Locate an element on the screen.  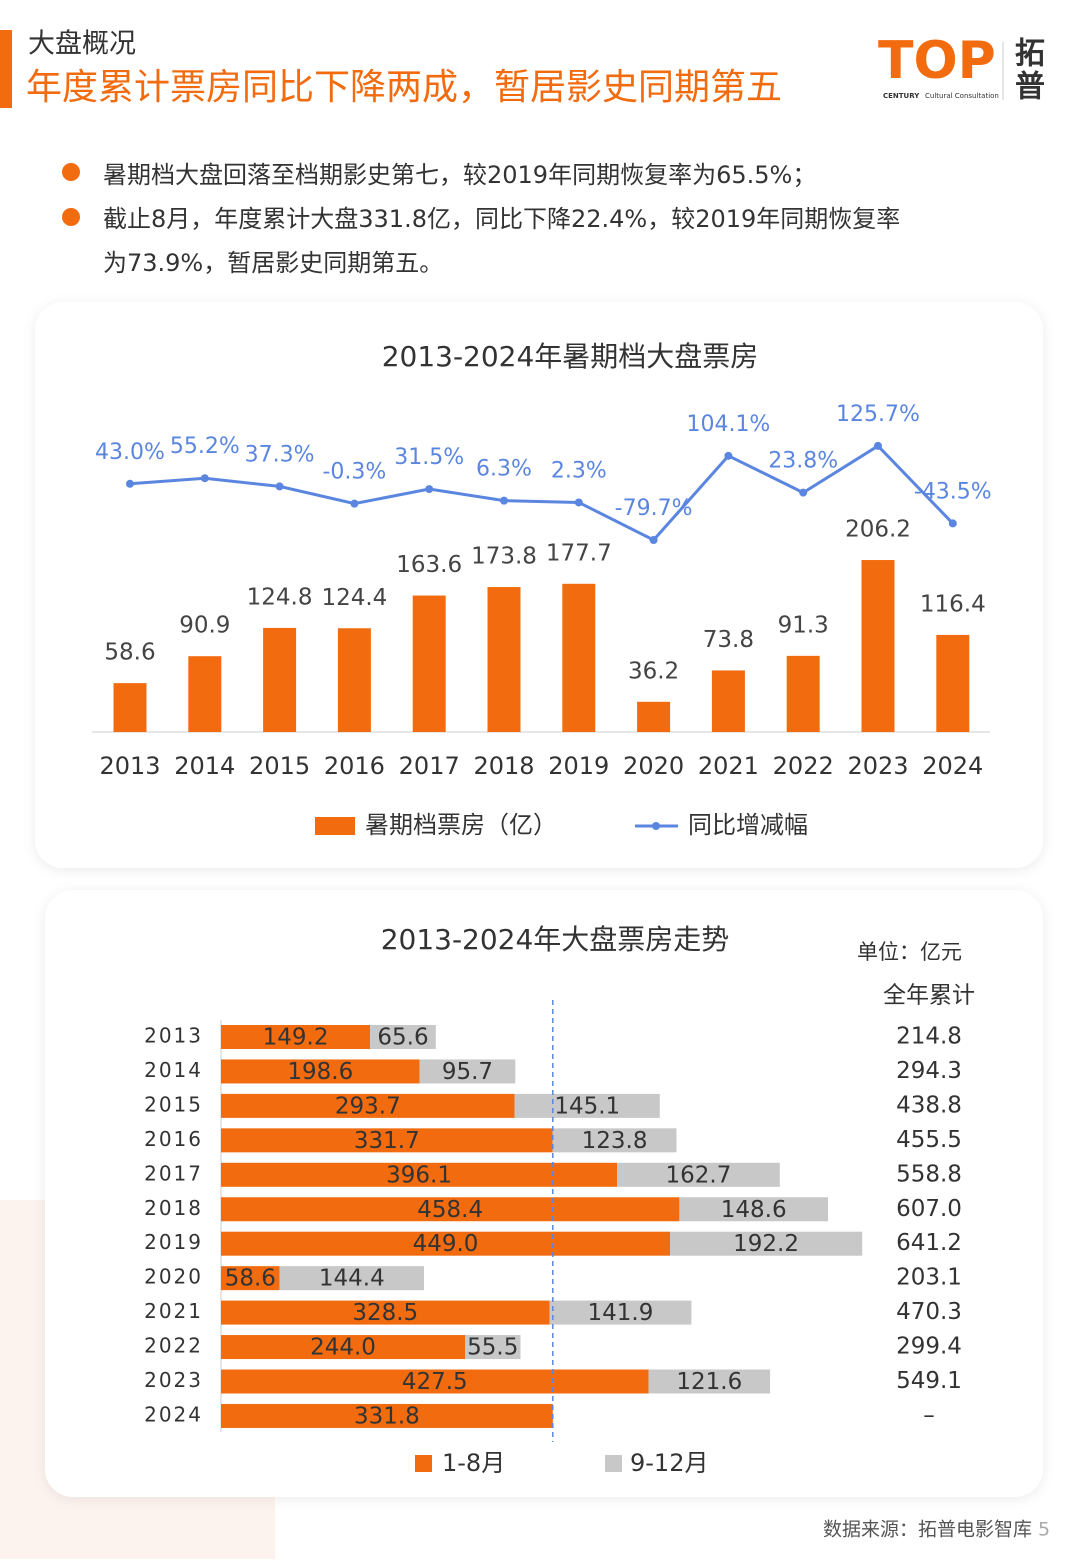
value-label: 244.0 is located at coordinates (343, 1348).